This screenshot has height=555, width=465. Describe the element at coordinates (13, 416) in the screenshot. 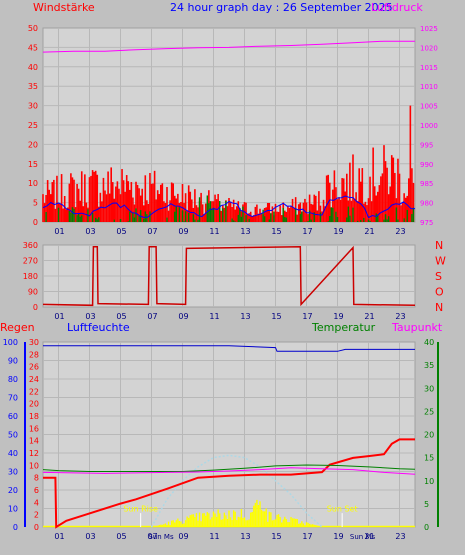

I see `humidity-tick-label: 60` at that location.